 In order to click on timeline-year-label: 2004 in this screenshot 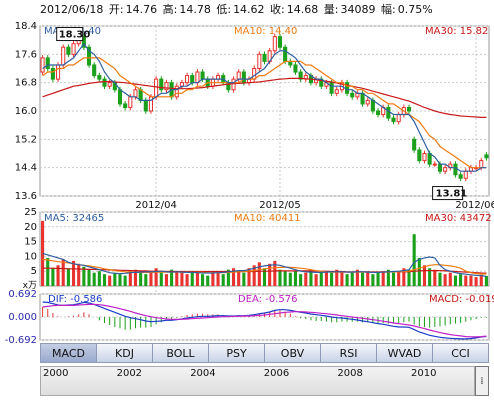, I will do `click(203, 373)`.